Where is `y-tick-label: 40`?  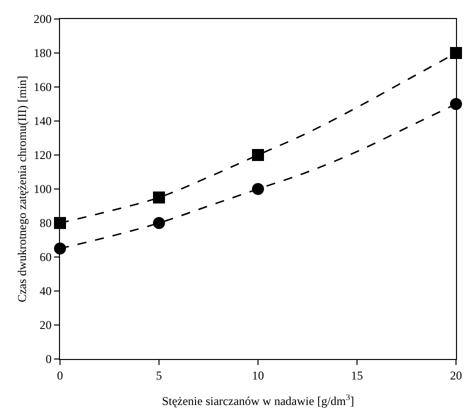
y-tick-label: 40 is located at coordinates (46, 291).